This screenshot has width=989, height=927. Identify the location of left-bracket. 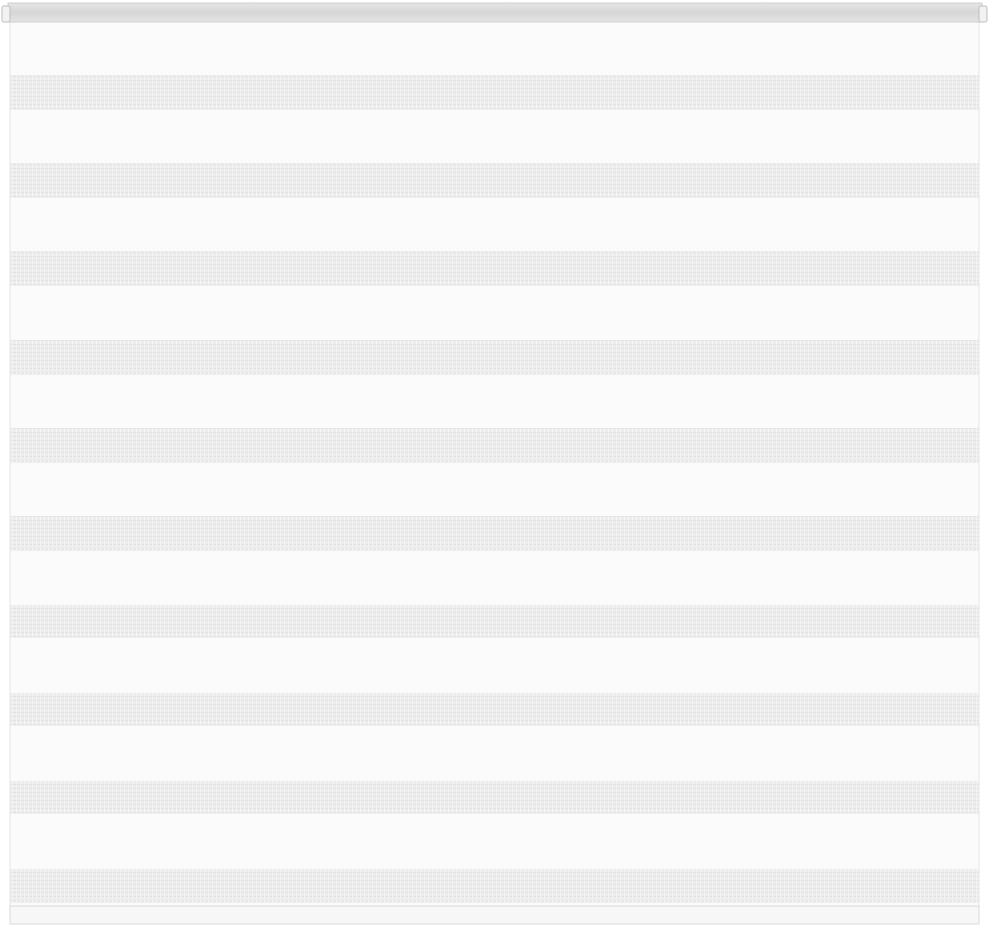
(6, 14).